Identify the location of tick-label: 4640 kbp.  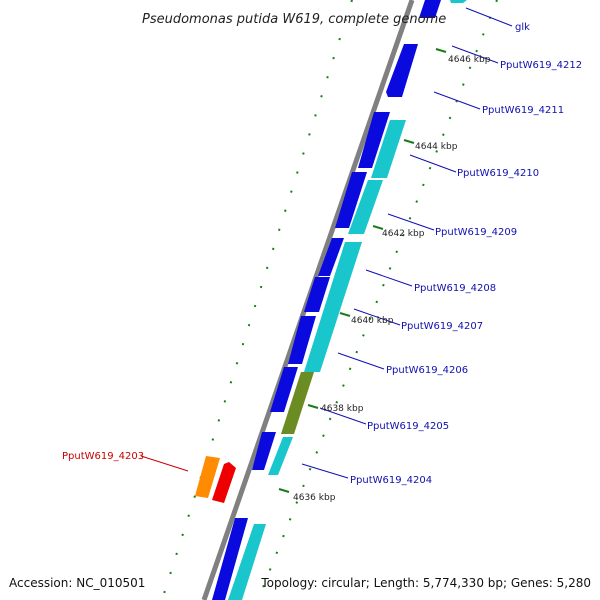
(372, 321).